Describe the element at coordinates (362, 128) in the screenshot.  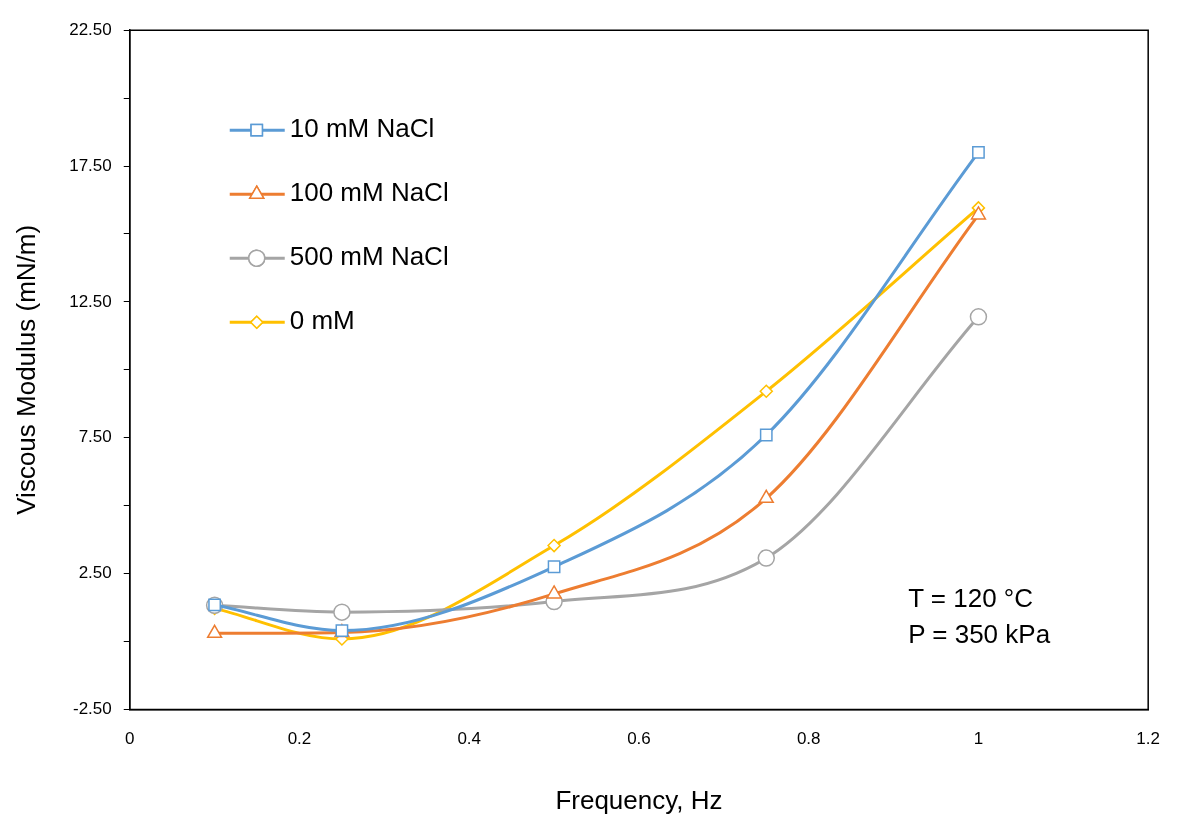
I see `legend-label: 10 mM NaCl` at that location.